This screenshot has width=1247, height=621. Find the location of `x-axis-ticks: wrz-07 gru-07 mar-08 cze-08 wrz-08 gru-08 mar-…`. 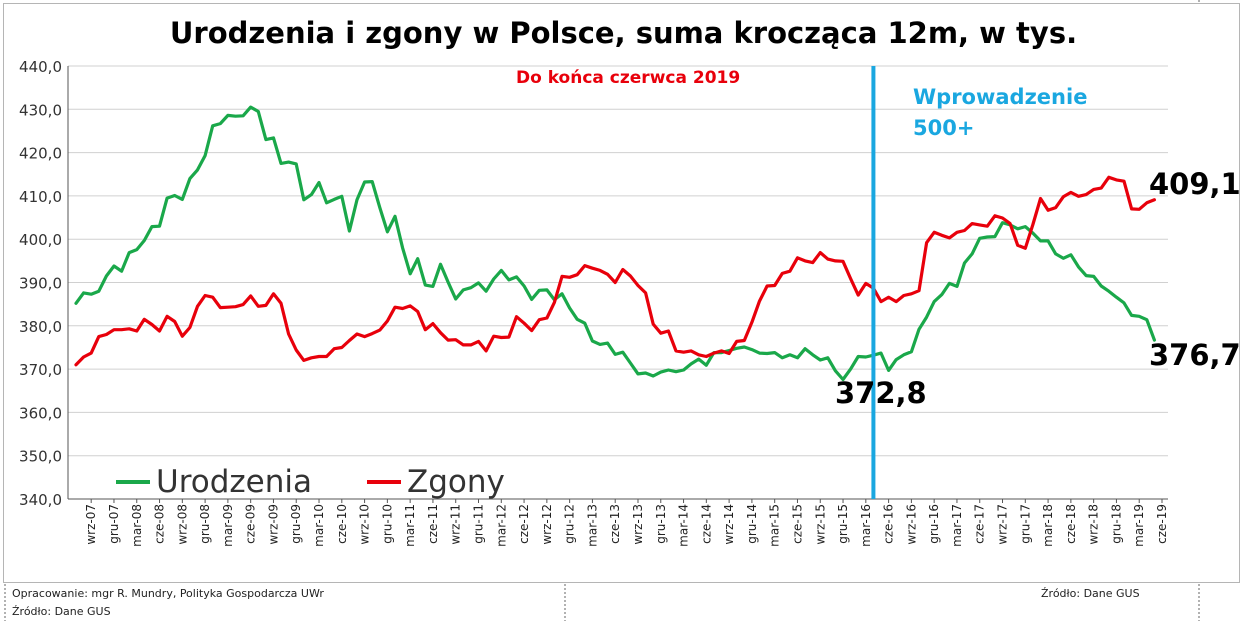

x-axis-ticks: wrz-07 gru-07 mar-08 cze-08 wrz-08 gru-08 mar-… is located at coordinates (626, 523).